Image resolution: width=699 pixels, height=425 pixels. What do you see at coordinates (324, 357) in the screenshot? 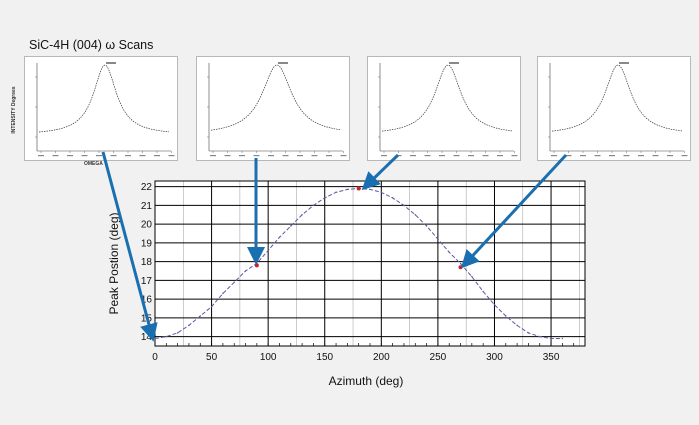
I see `x-tick-label: 150` at bounding box center [324, 357].